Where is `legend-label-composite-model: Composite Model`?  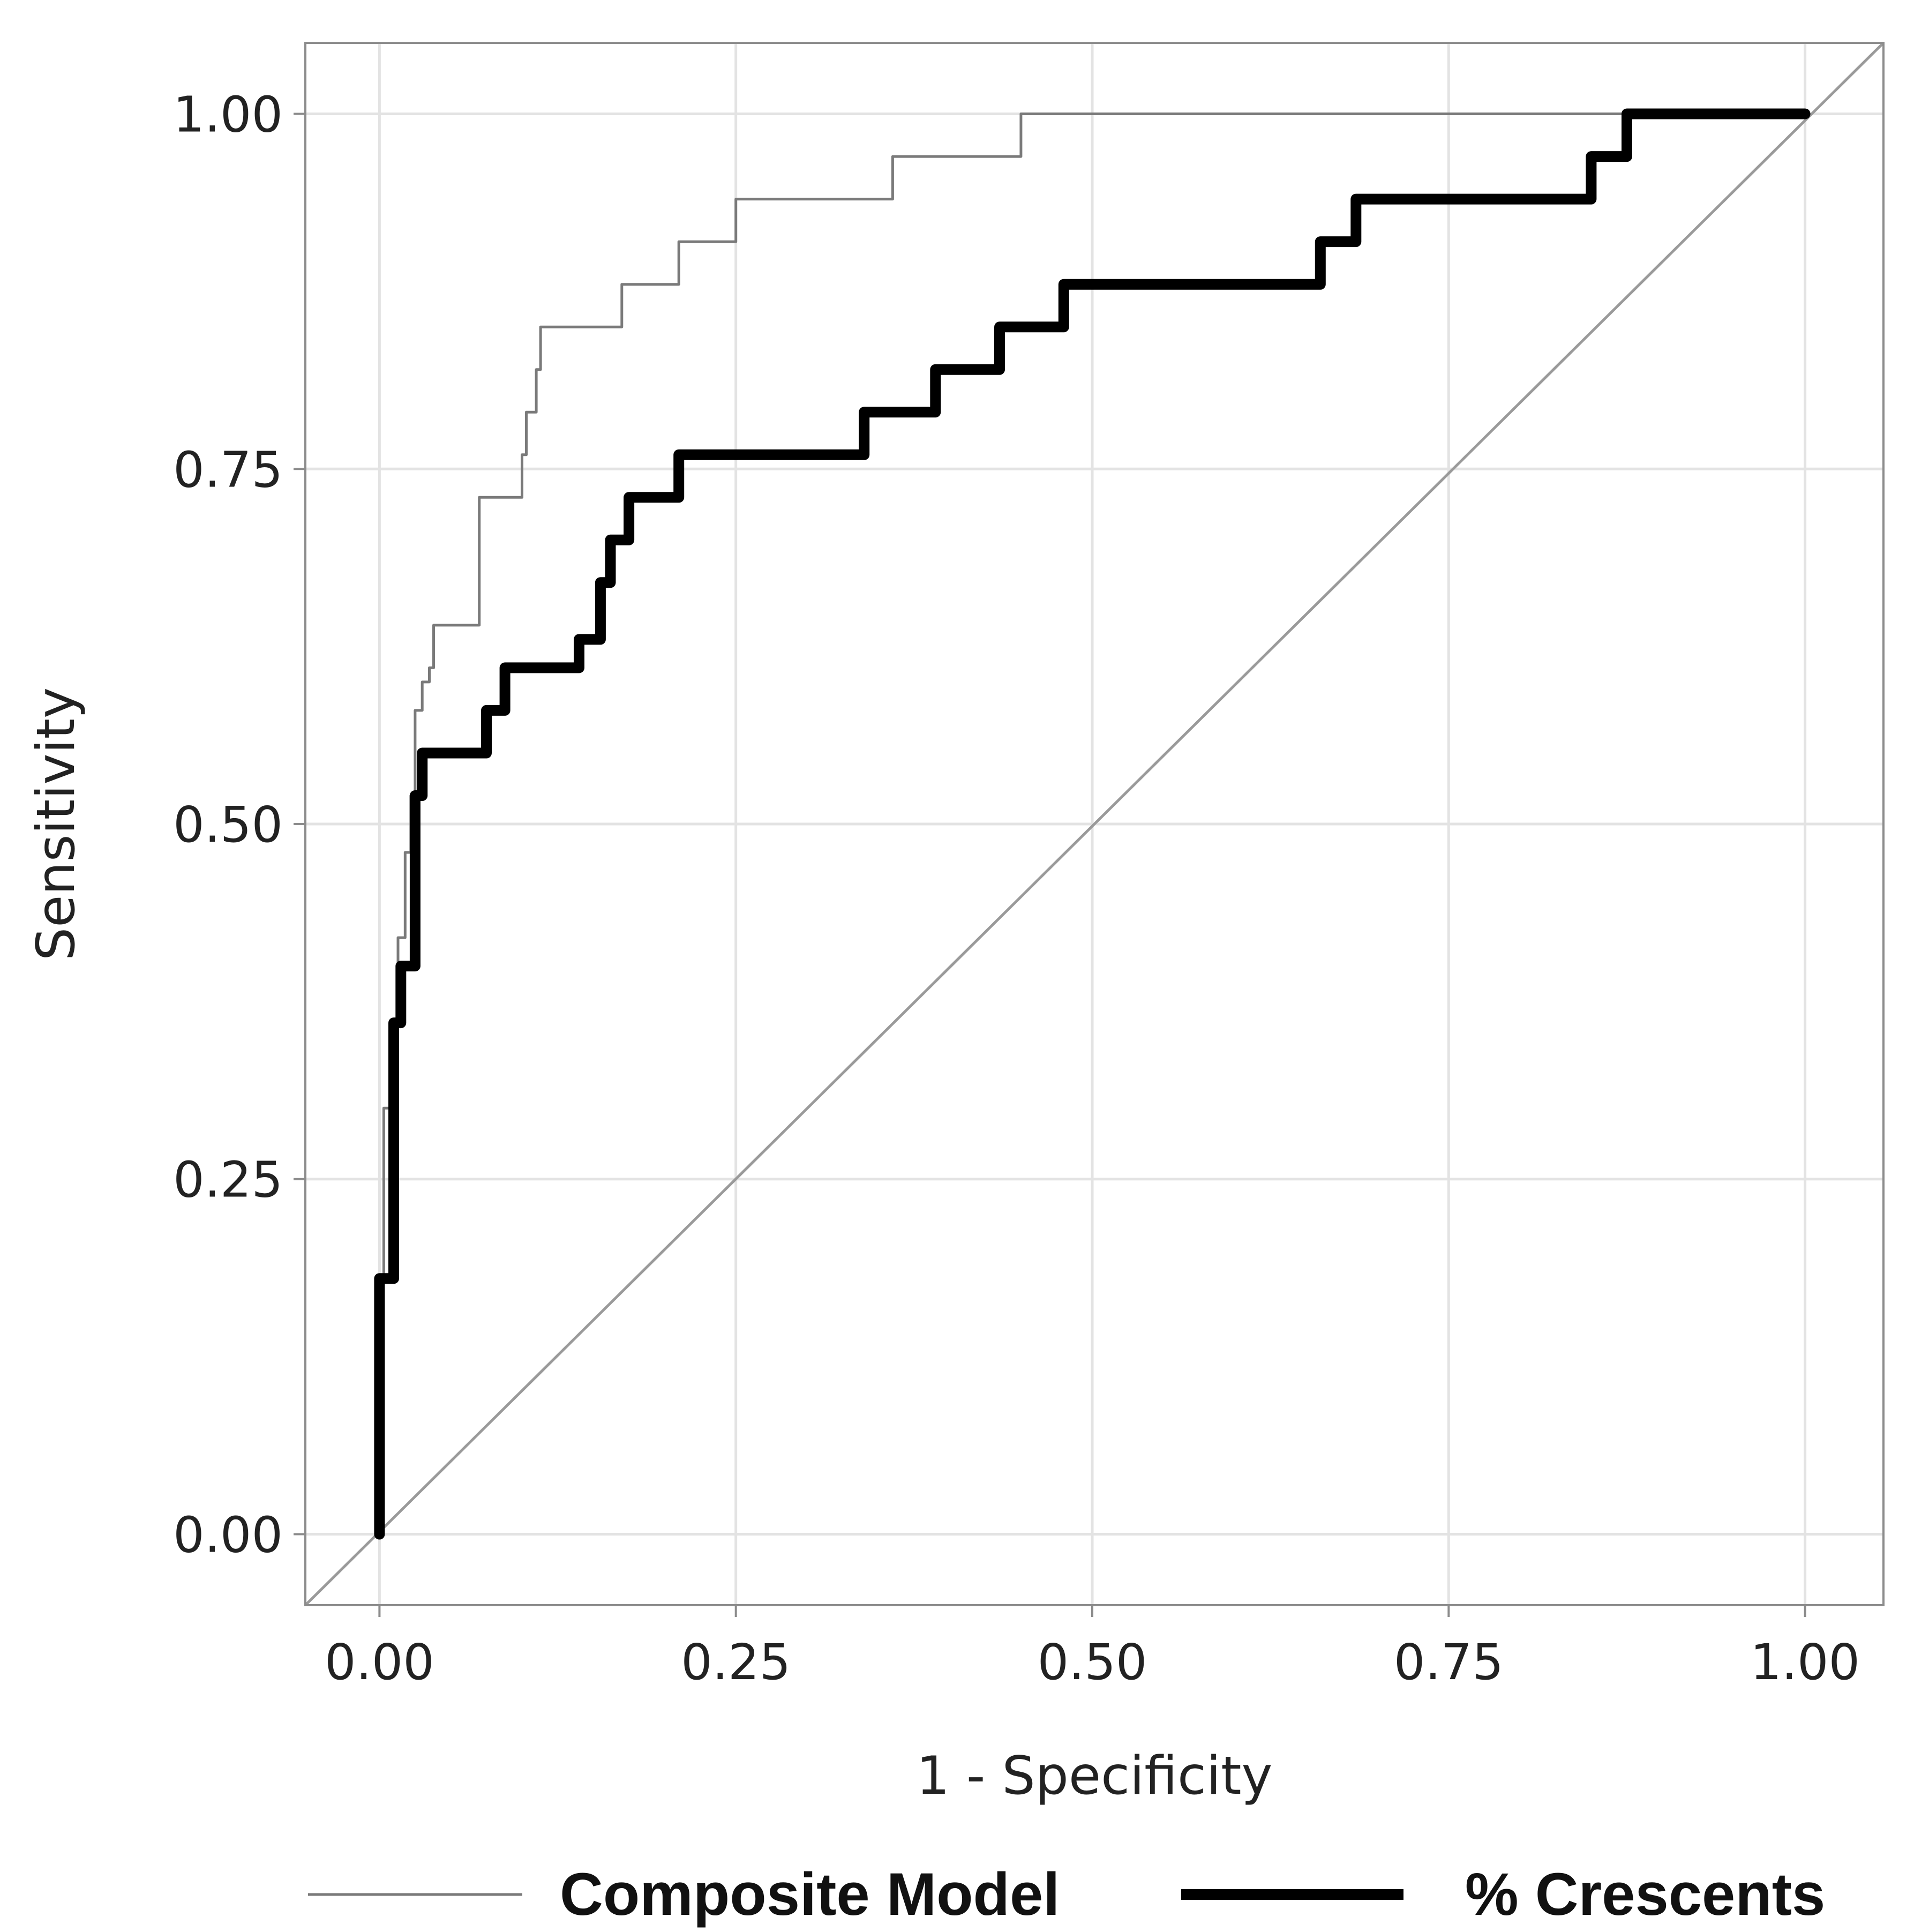 legend-label-composite-model: Composite Model is located at coordinates (810, 1894).